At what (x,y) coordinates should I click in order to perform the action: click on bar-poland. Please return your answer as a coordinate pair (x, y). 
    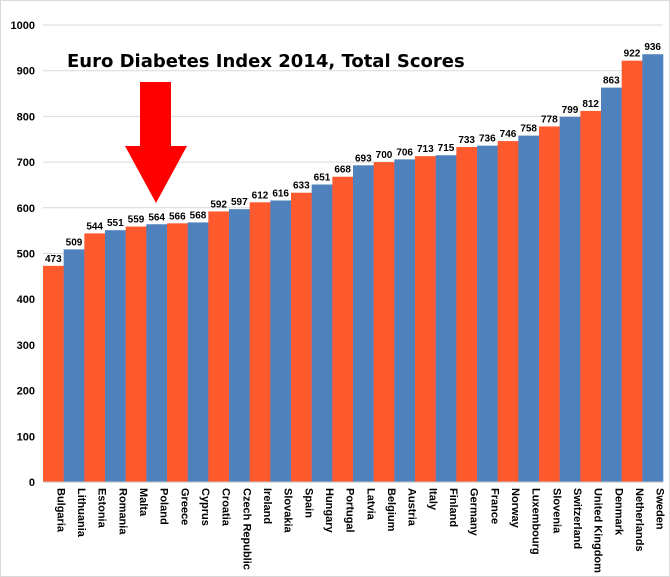
    Looking at the image, I should click on (157, 353).